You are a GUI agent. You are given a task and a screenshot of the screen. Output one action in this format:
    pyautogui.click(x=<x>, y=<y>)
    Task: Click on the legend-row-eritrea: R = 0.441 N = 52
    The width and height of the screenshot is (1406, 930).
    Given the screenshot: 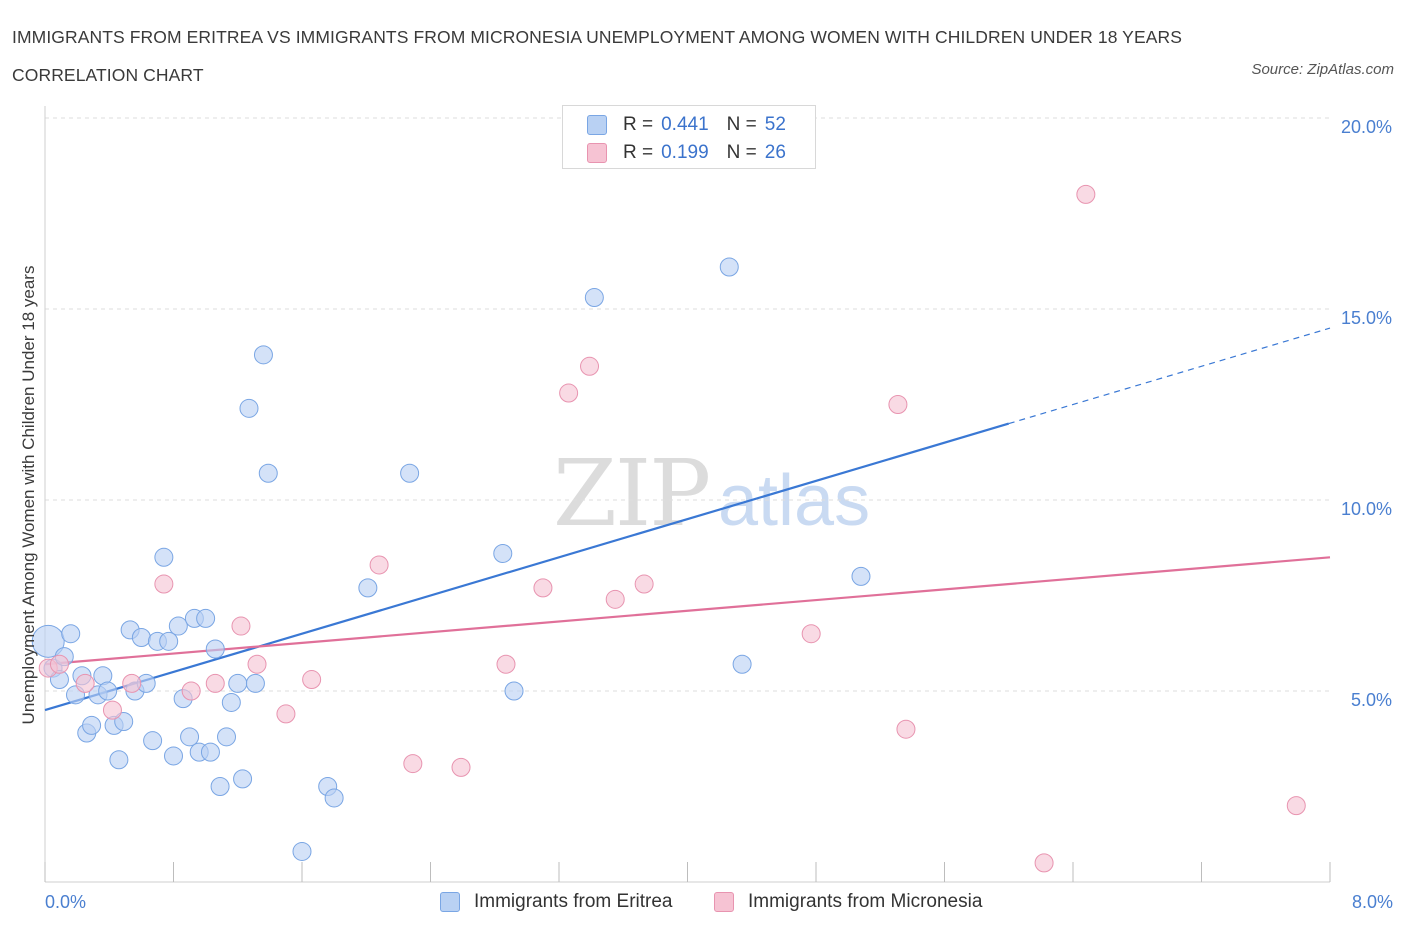 What is the action you would take?
    pyautogui.click(x=686, y=125)
    